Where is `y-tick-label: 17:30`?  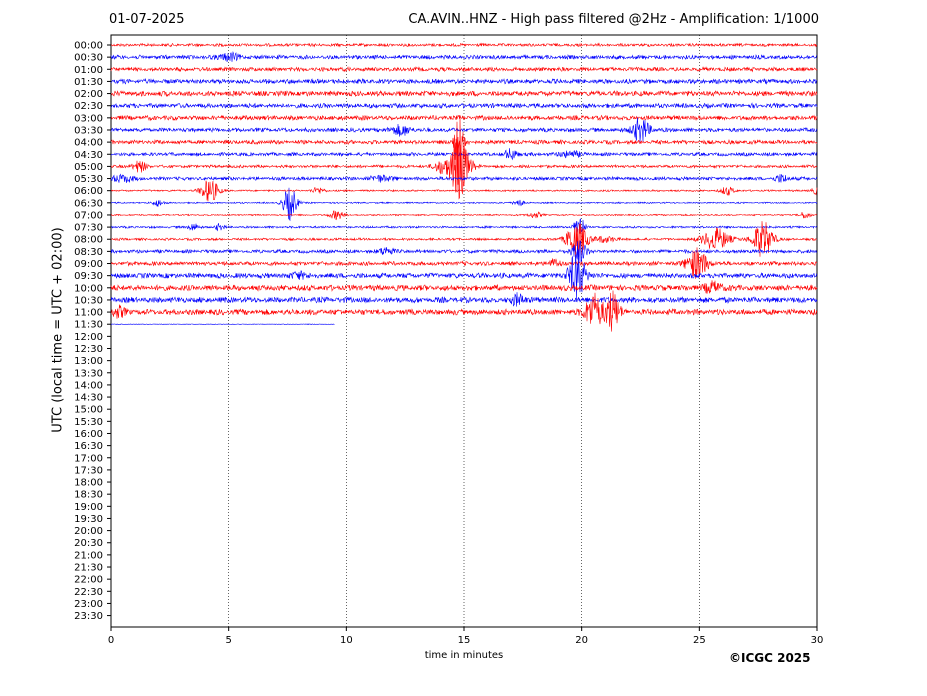
y-tick-label: 17:30 is located at coordinates (88, 470).